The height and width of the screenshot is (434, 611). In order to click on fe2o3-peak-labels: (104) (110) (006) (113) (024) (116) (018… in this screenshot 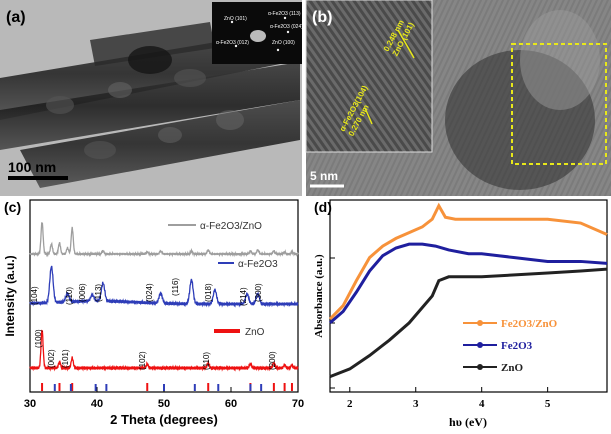, I will do `click(146, 292)`.